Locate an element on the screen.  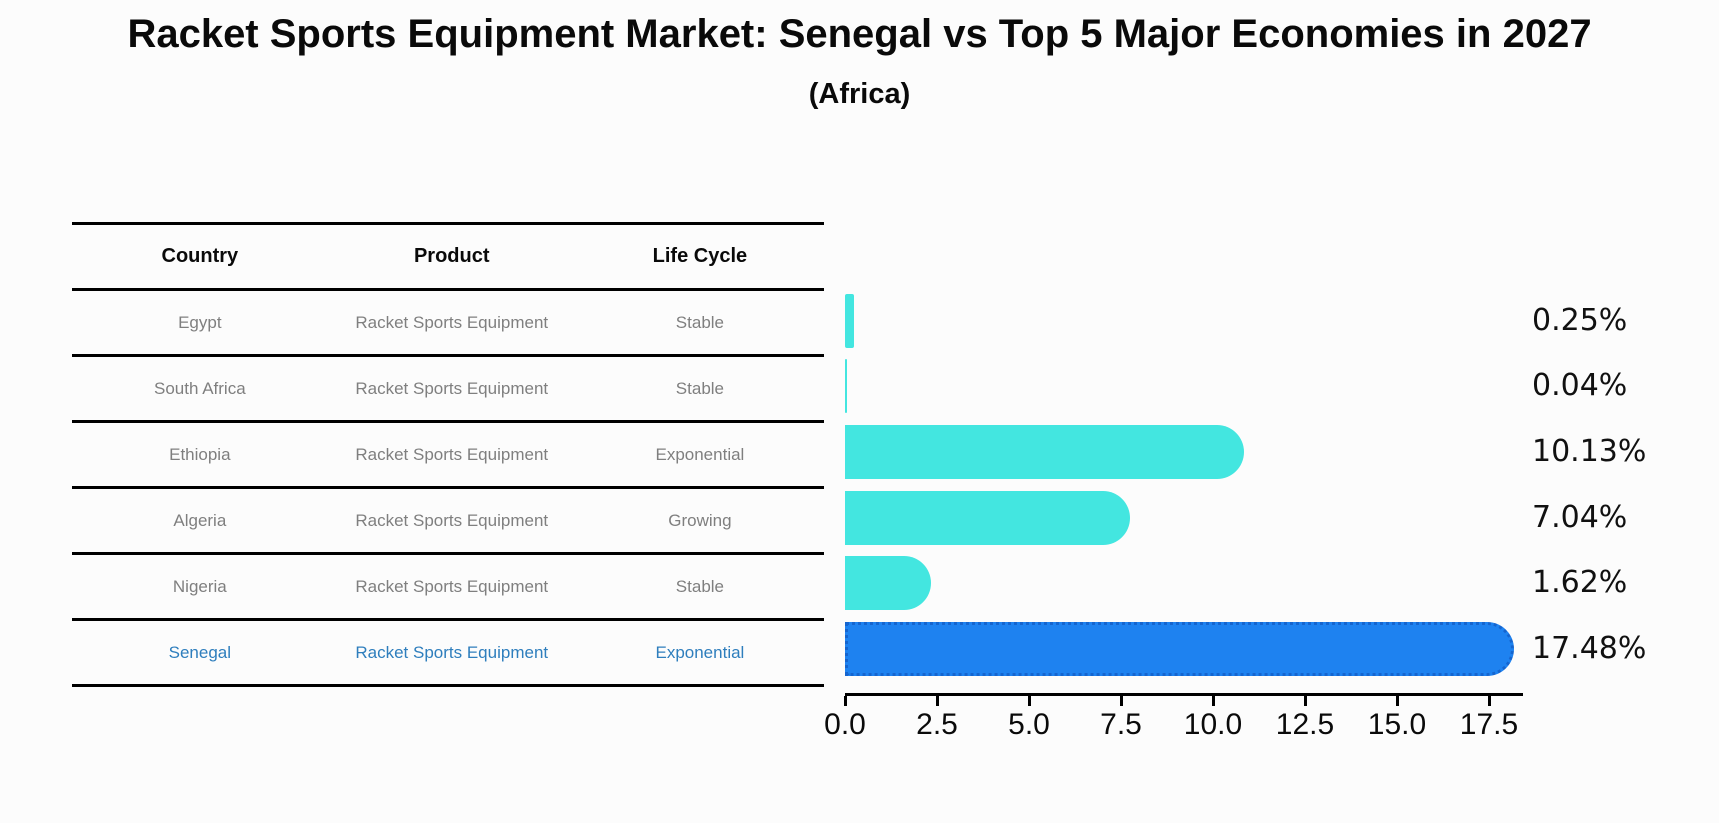
table-header-lifecycle: Life Cycle is located at coordinates (700, 256).